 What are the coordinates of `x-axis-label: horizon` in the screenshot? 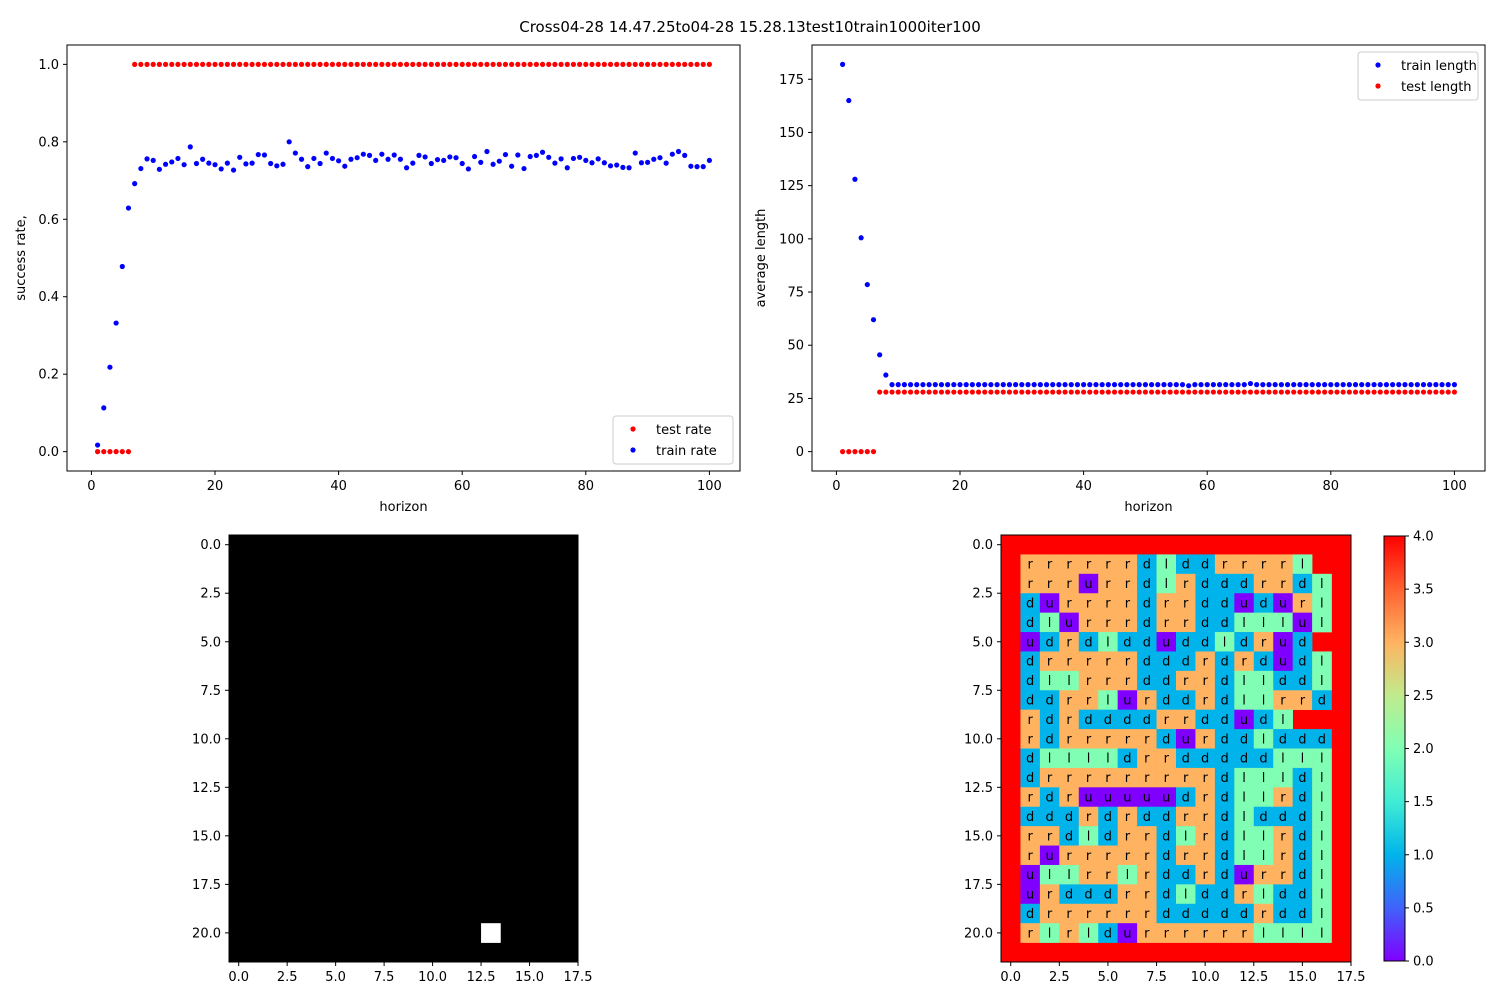 It's located at (403, 507).